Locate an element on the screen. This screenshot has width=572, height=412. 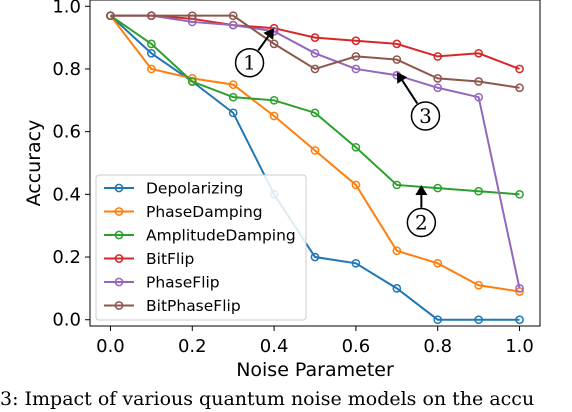
annotation-callout-2: 2 is located at coordinates (421, 211).